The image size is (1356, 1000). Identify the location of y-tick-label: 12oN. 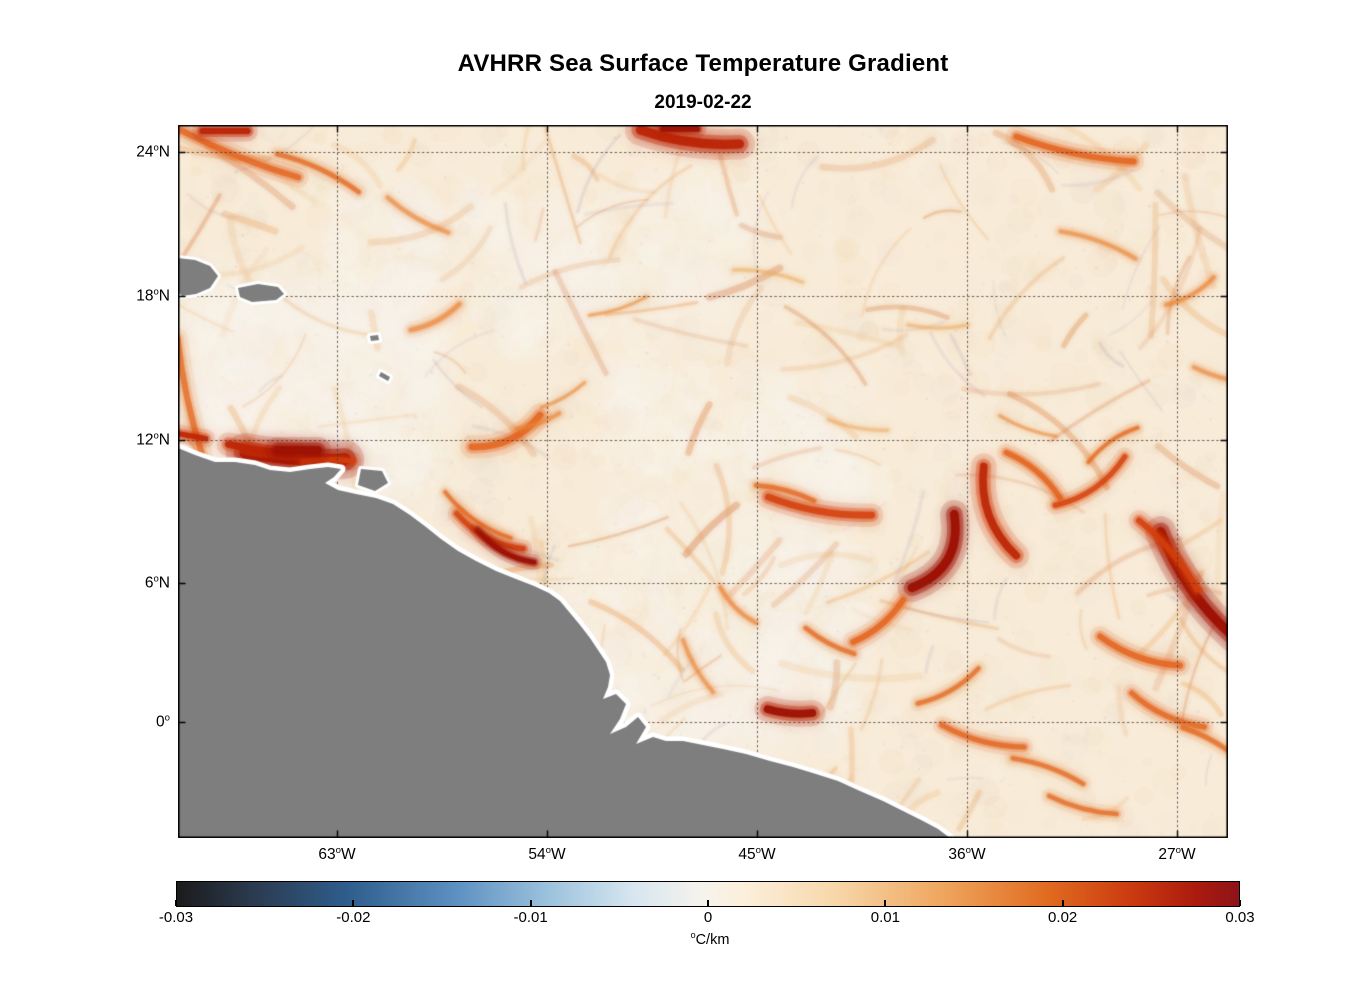
(153, 439).